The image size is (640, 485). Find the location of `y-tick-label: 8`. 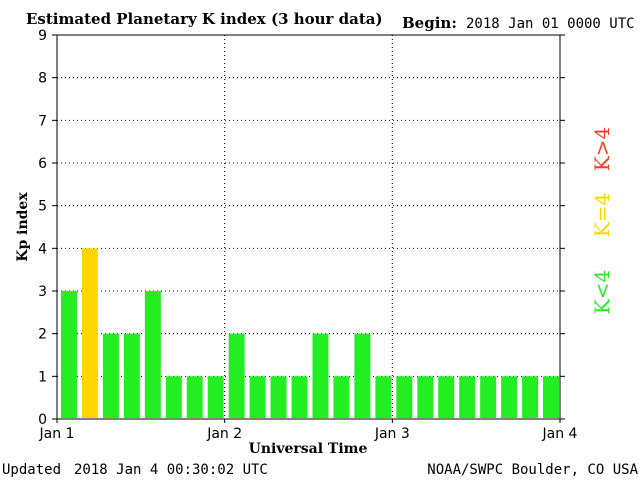

y-tick-label: 8 is located at coordinates (42, 79).